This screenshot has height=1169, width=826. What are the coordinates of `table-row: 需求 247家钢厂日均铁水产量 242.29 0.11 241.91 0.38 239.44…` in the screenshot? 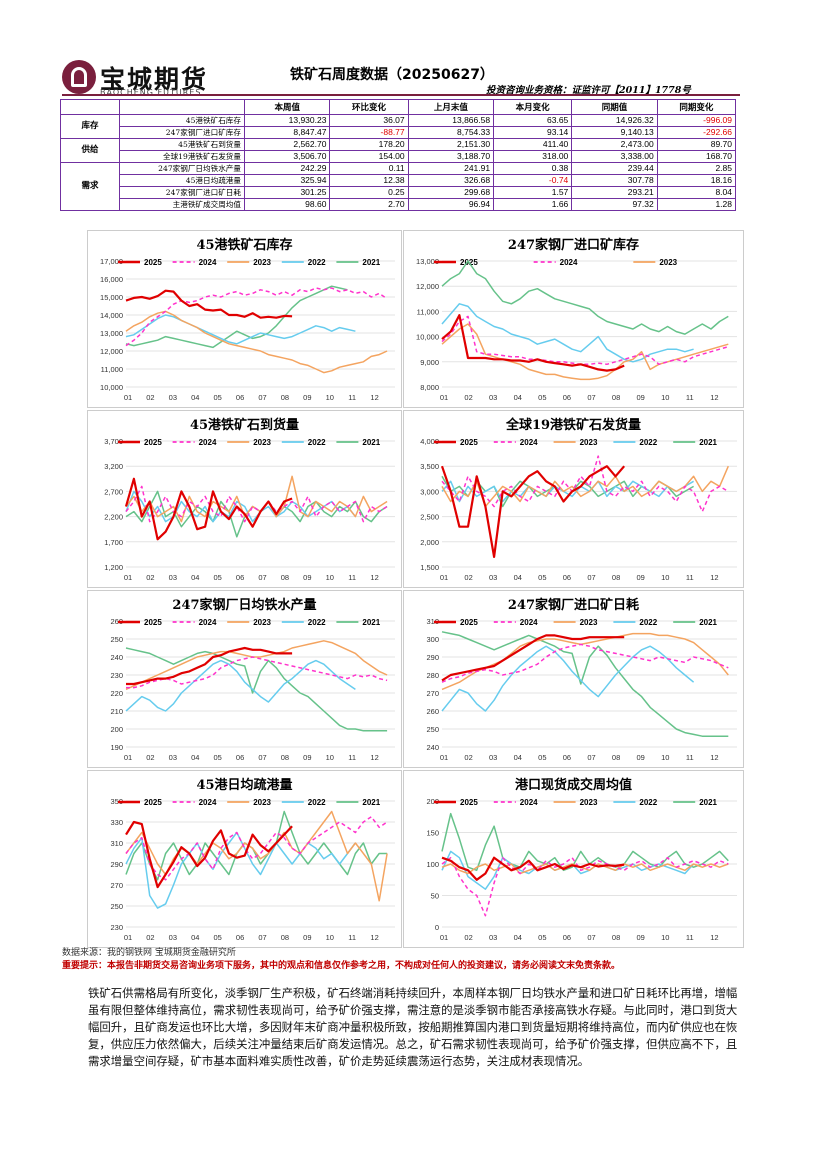 It's located at (398, 186).